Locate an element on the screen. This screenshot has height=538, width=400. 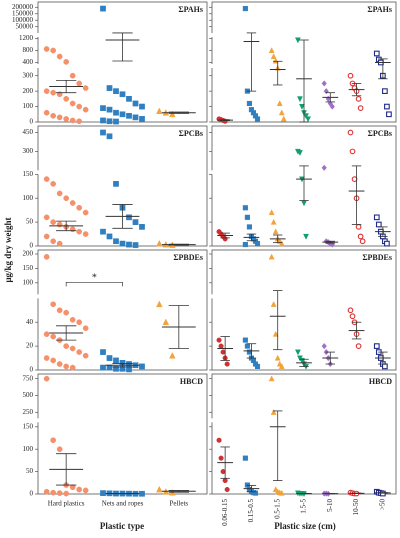
x-tick-label: 0.15-0.5 is located at coordinates (251, 511).